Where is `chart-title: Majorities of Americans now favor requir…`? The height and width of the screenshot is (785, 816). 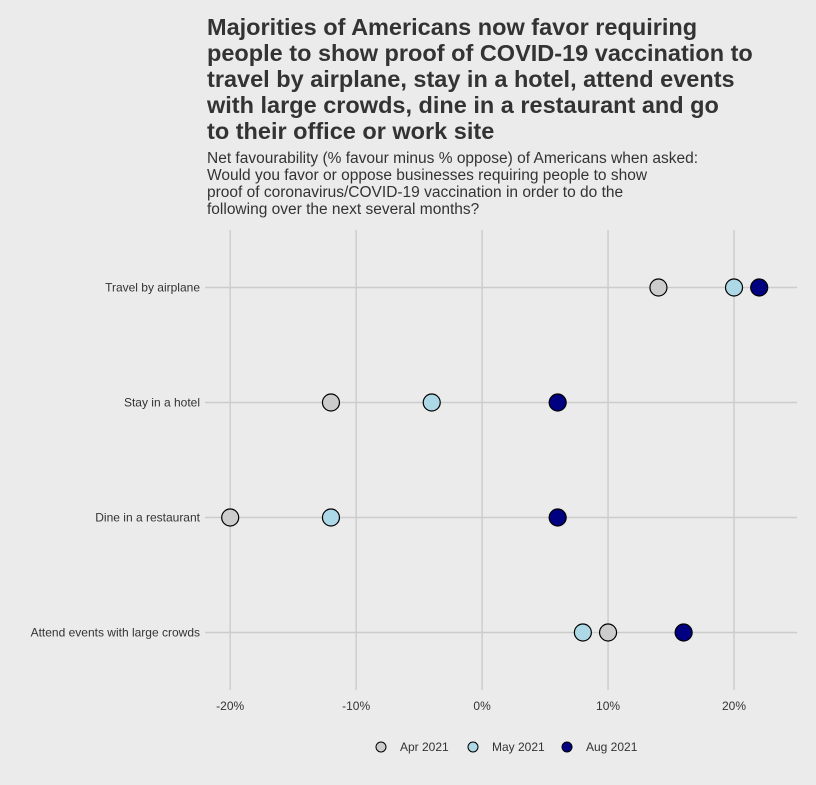
chart-title: Majorities of Americans now favor requir… is located at coordinates (480, 79).